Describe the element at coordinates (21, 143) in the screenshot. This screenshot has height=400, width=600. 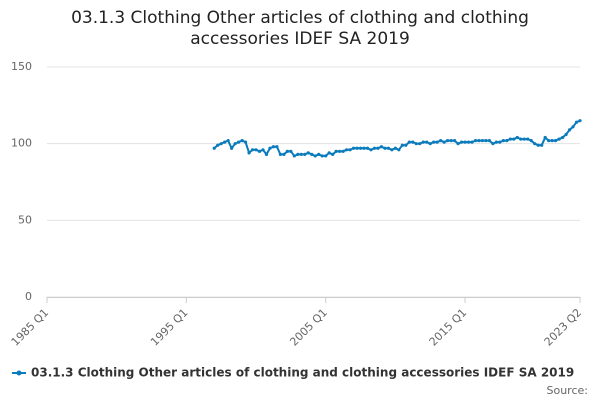
I see `y-tick-label: 100` at that location.